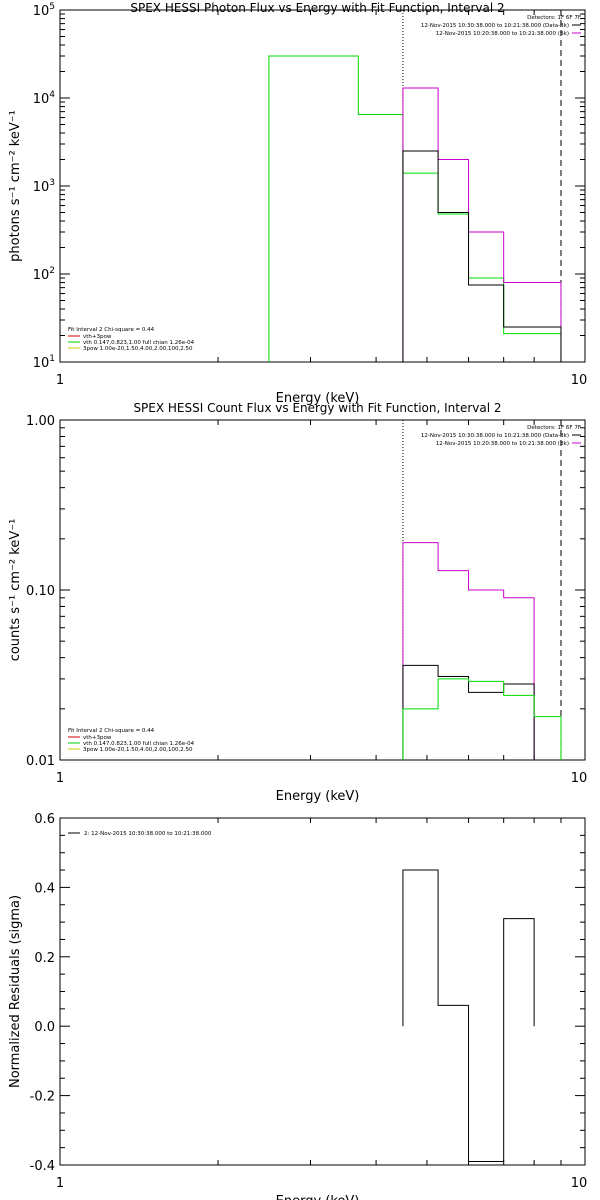 The width and height of the screenshot is (600, 1200). What do you see at coordinates (52, 95) in the screenshot?
I see `y-tick-exponent: 4` at bounding box center [52, 95].